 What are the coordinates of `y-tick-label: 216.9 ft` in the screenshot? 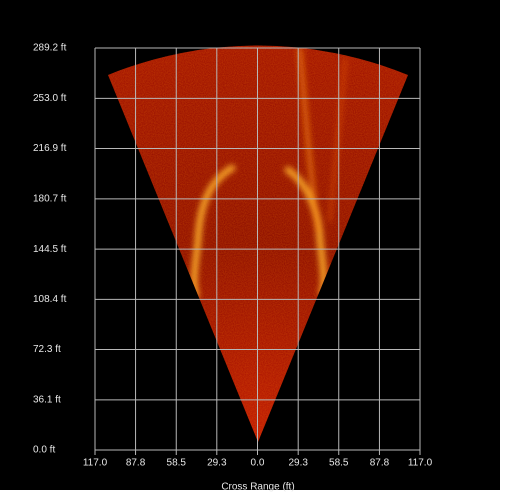 It's located at (50, 148).